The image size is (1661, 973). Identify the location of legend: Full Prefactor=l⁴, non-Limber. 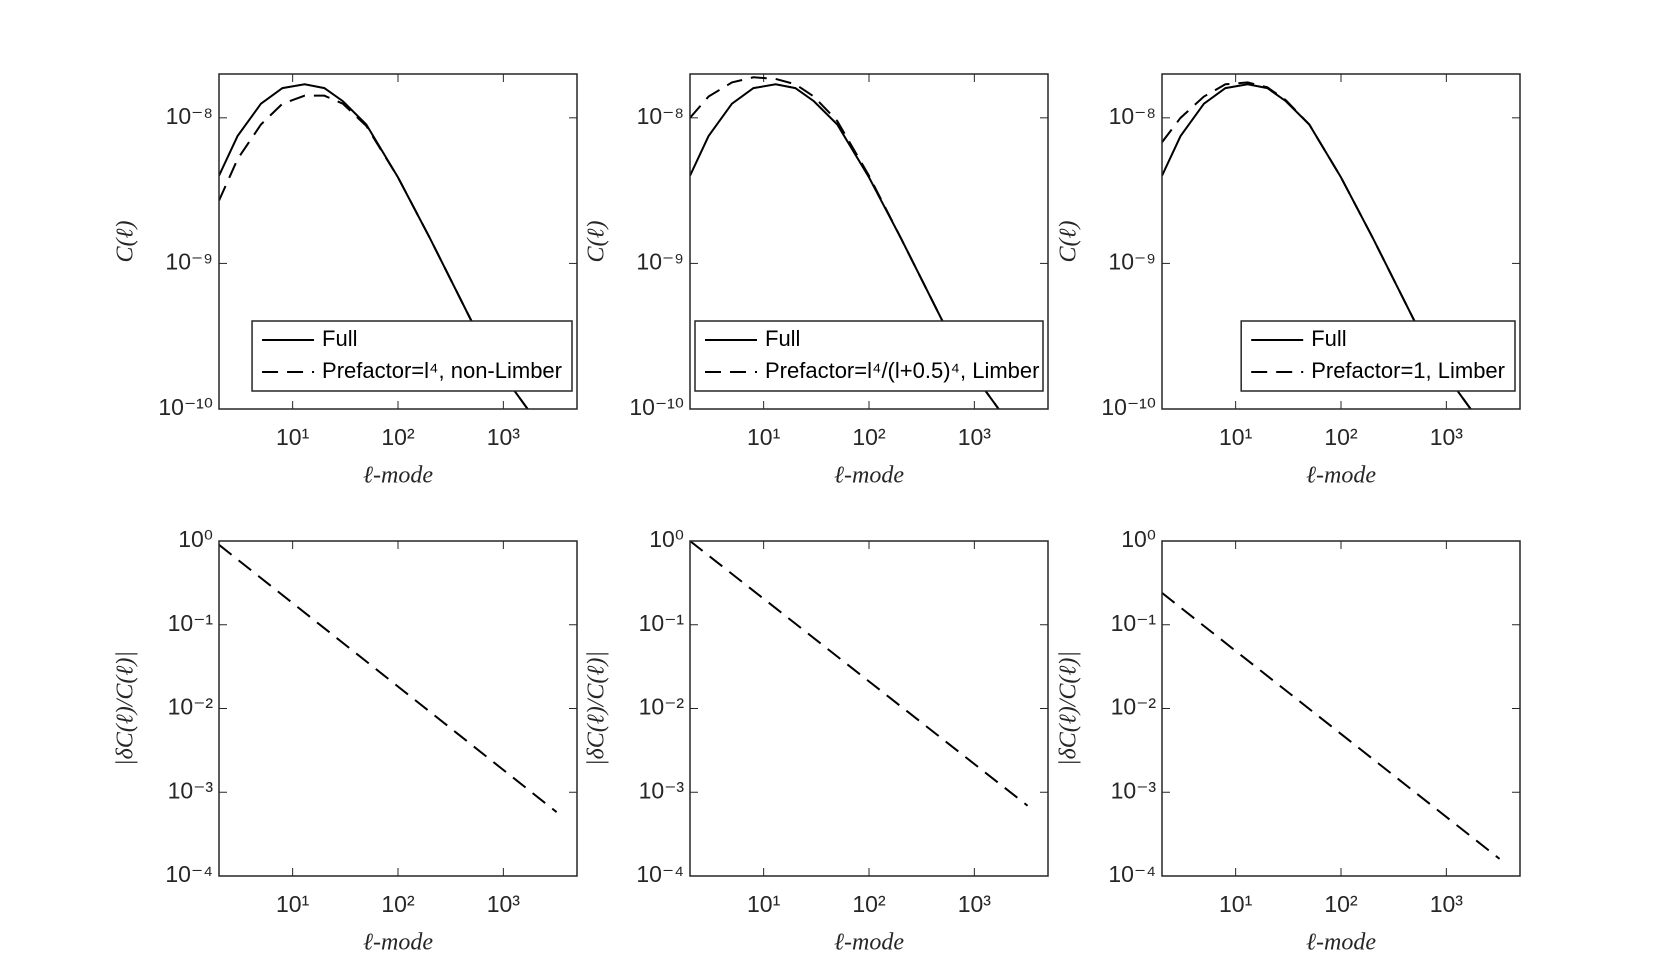
(412, 356).